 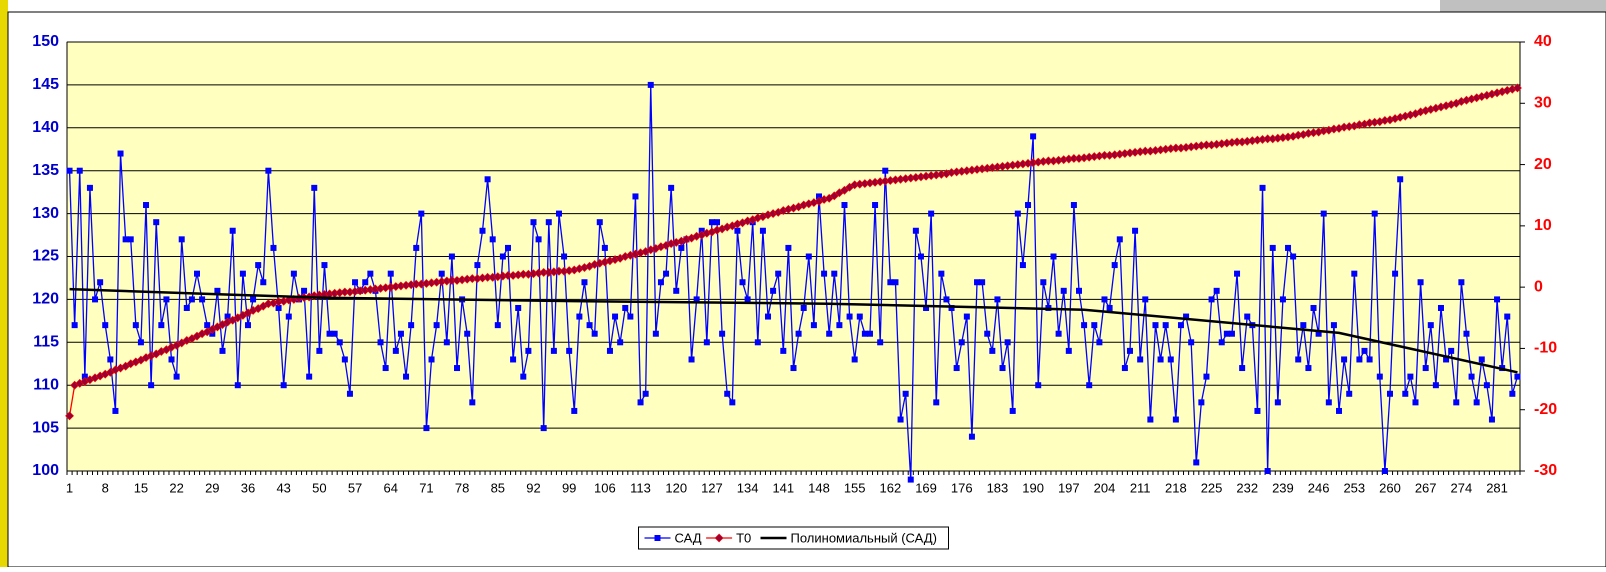 What do you see at coordinates (891, 487) in the screenshot?
I see `x-tick-label: 162` at bounding box center [891, 487].